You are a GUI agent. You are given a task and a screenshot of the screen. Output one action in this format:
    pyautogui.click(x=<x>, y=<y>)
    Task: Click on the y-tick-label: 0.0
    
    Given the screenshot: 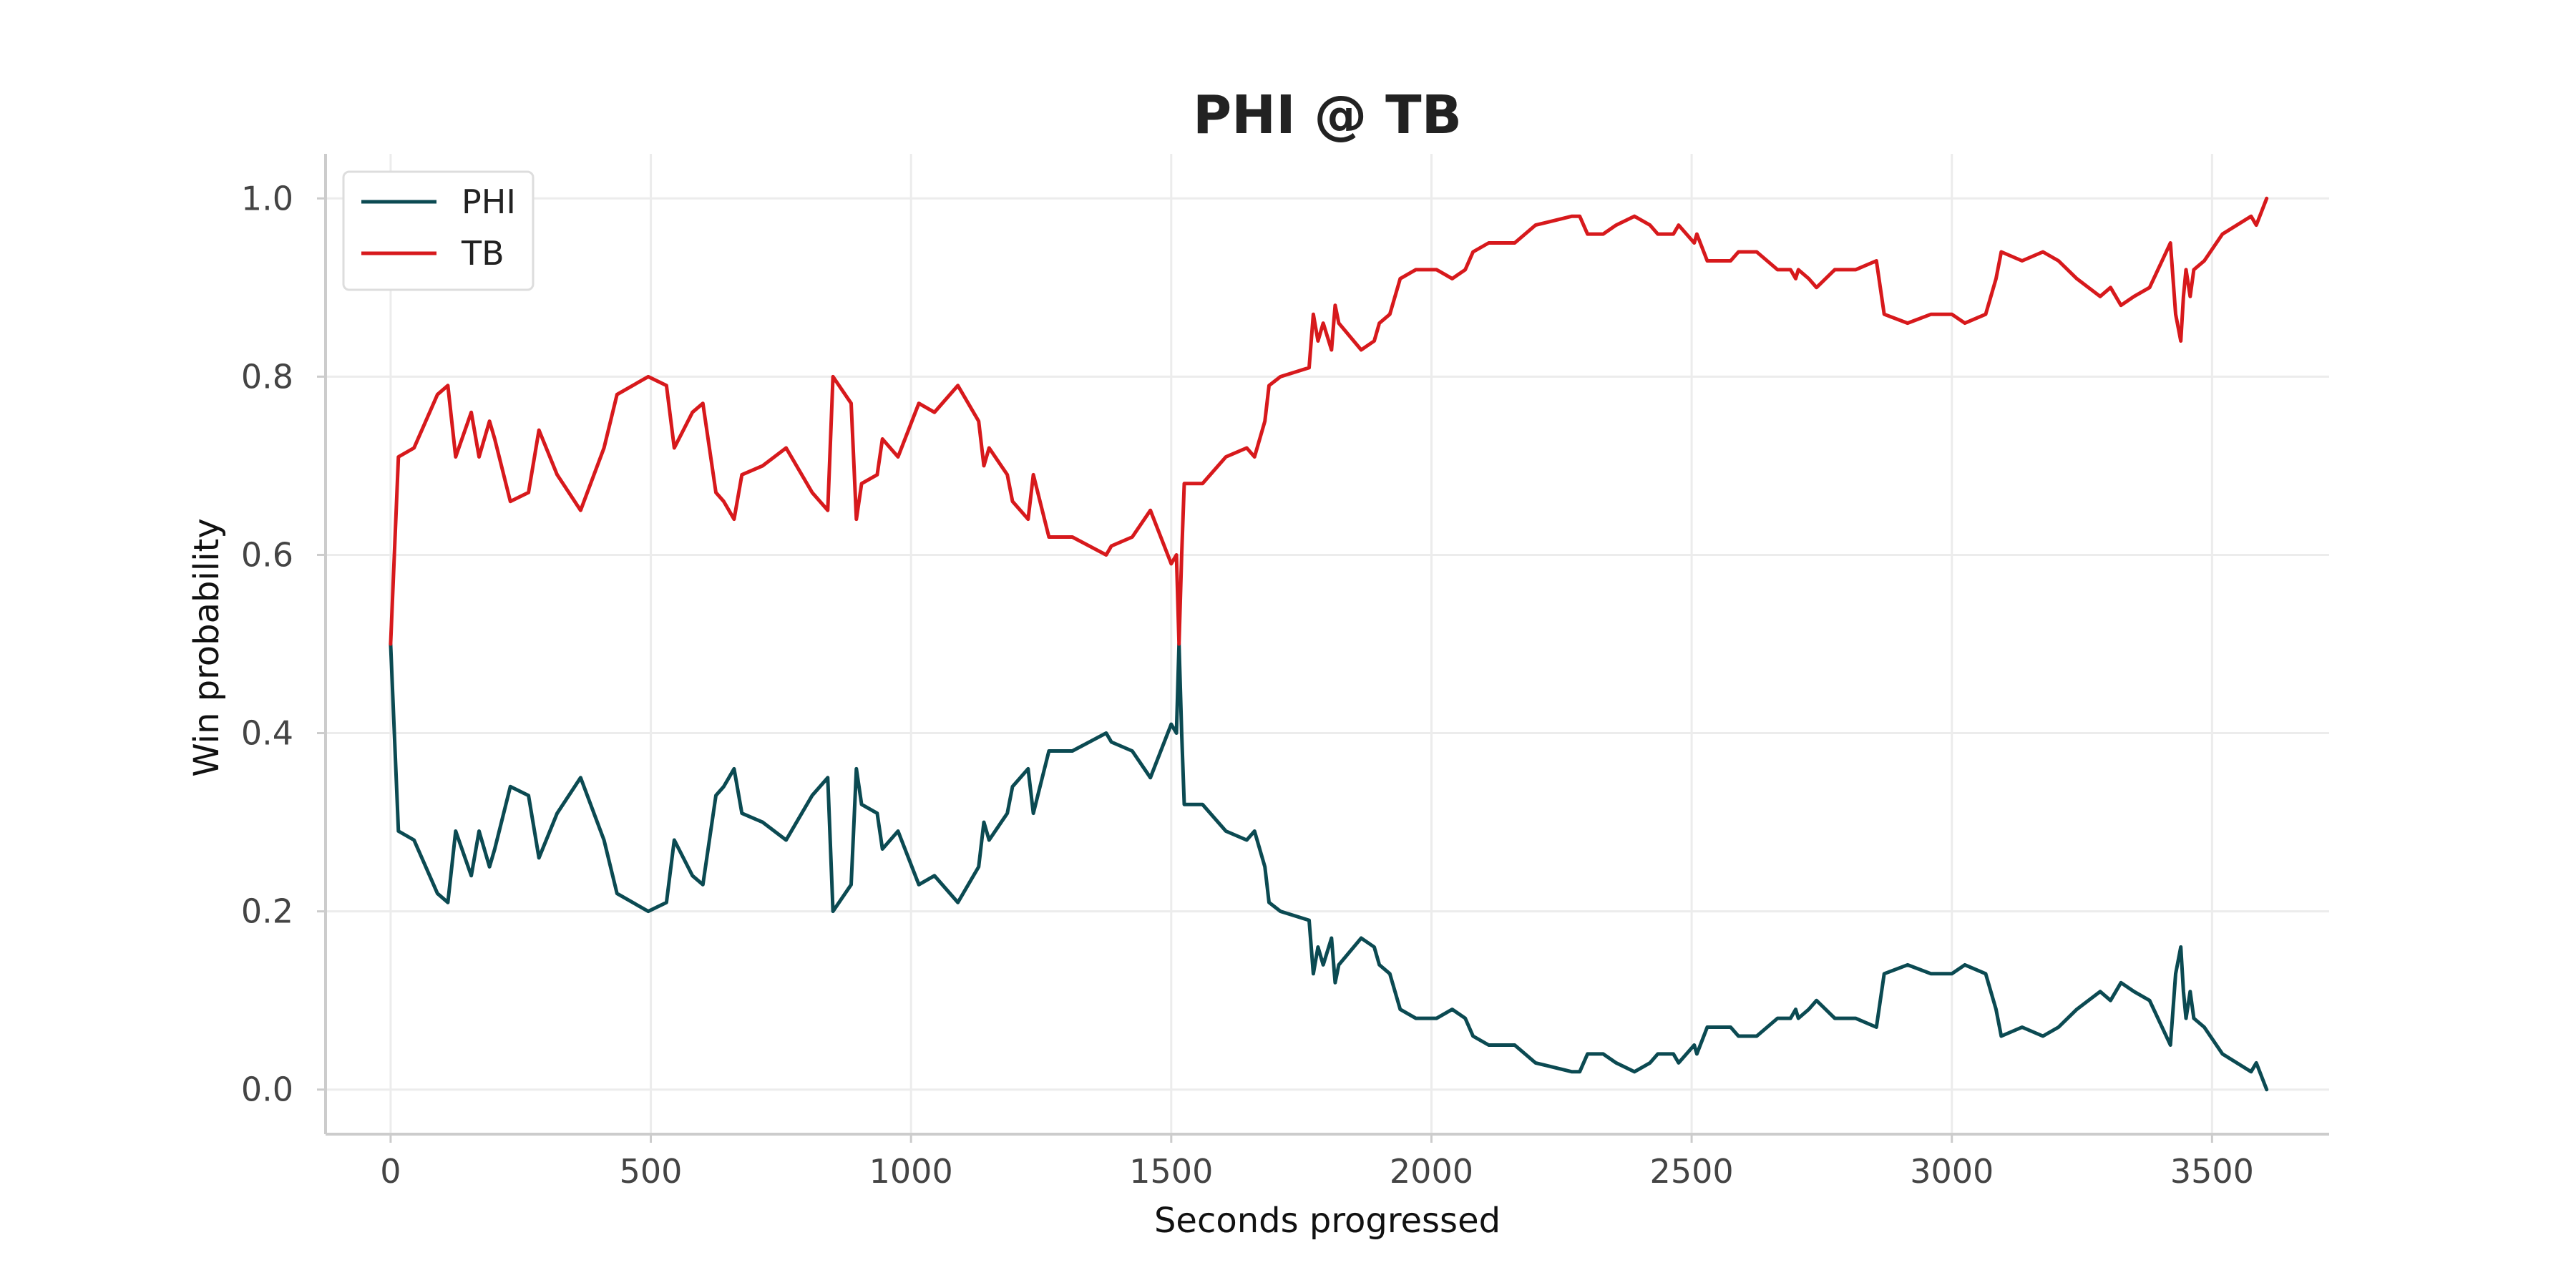 What is the action you would take?
    pyautogui.click(x=267, y=1089)
    